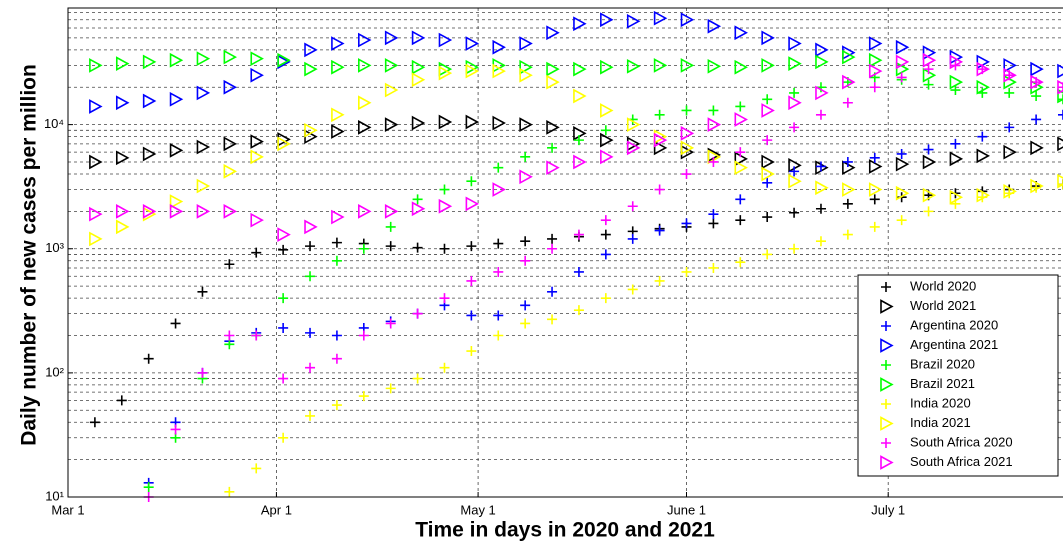  What do you see at coordinates (54, 495) in the screenshot?
I see `y-tick-label: 10¹` at bounding box center [54, 495].